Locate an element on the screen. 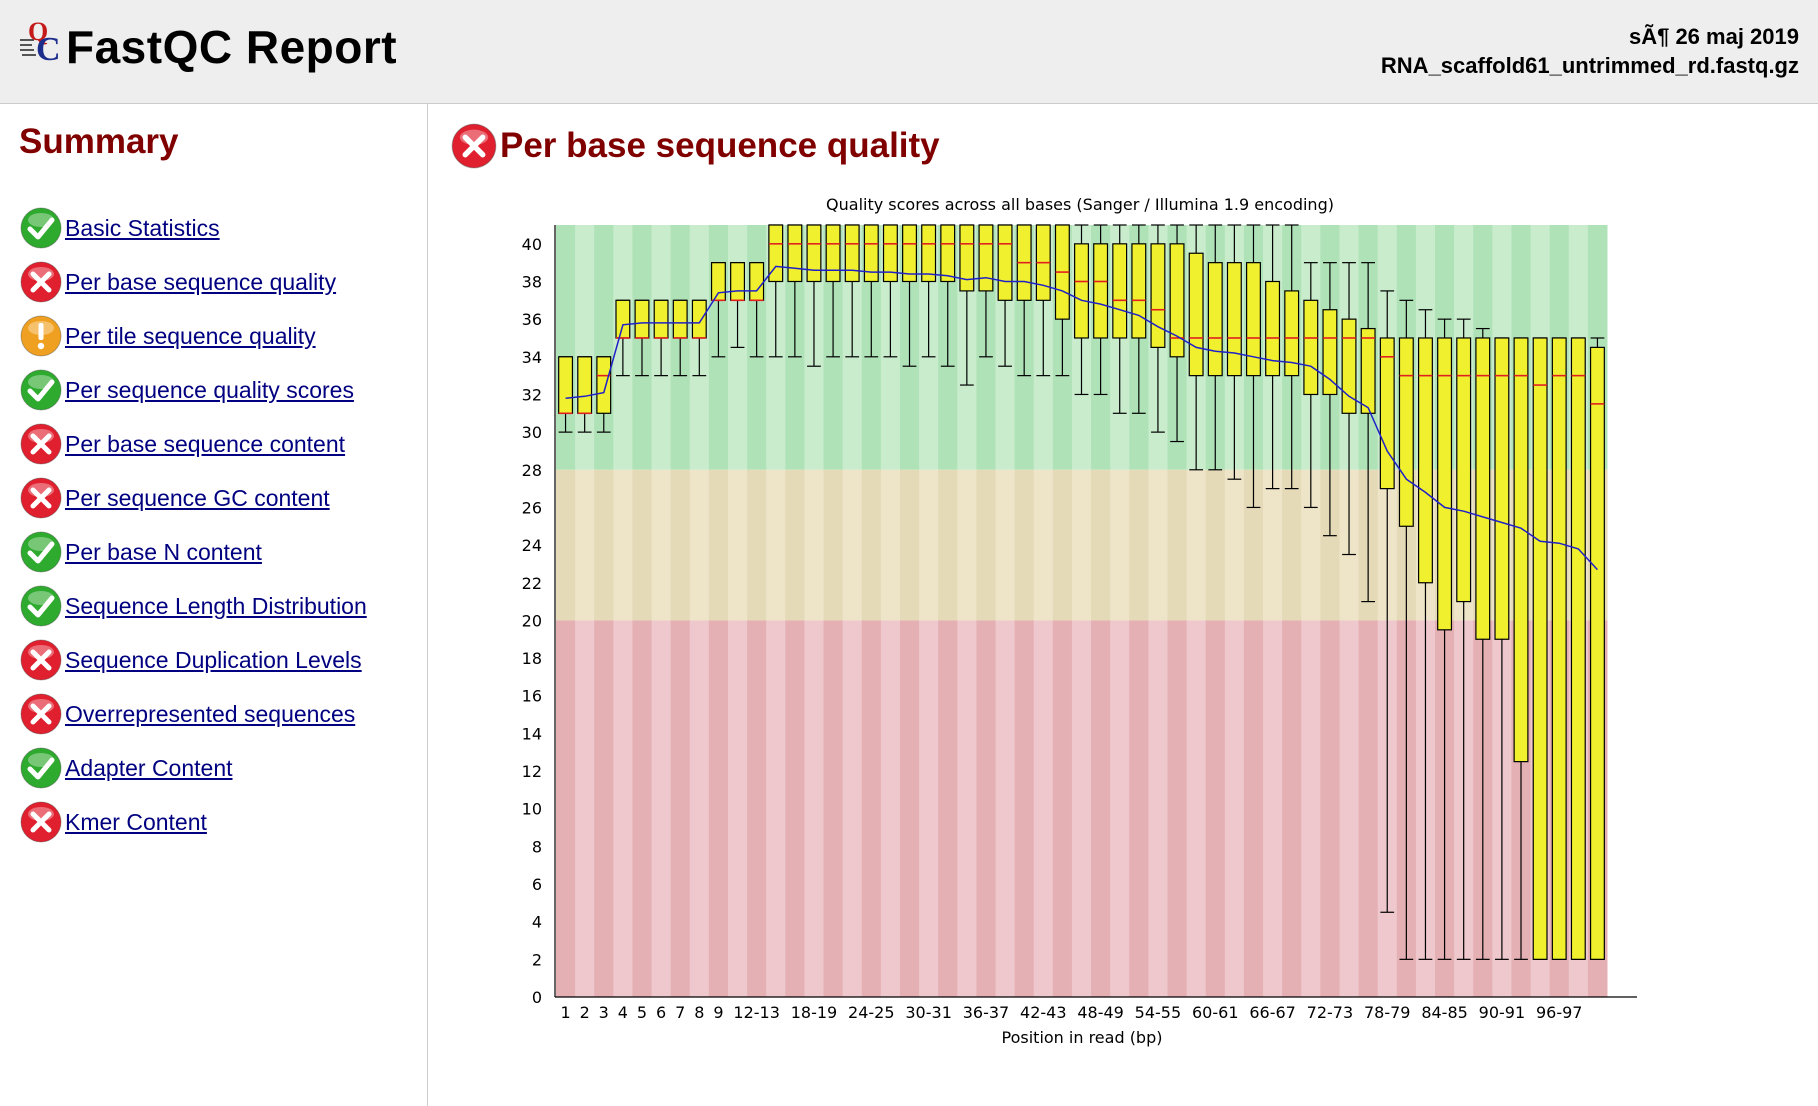  x-tick-label: 30-31 is located at coordinates (928, 1012).